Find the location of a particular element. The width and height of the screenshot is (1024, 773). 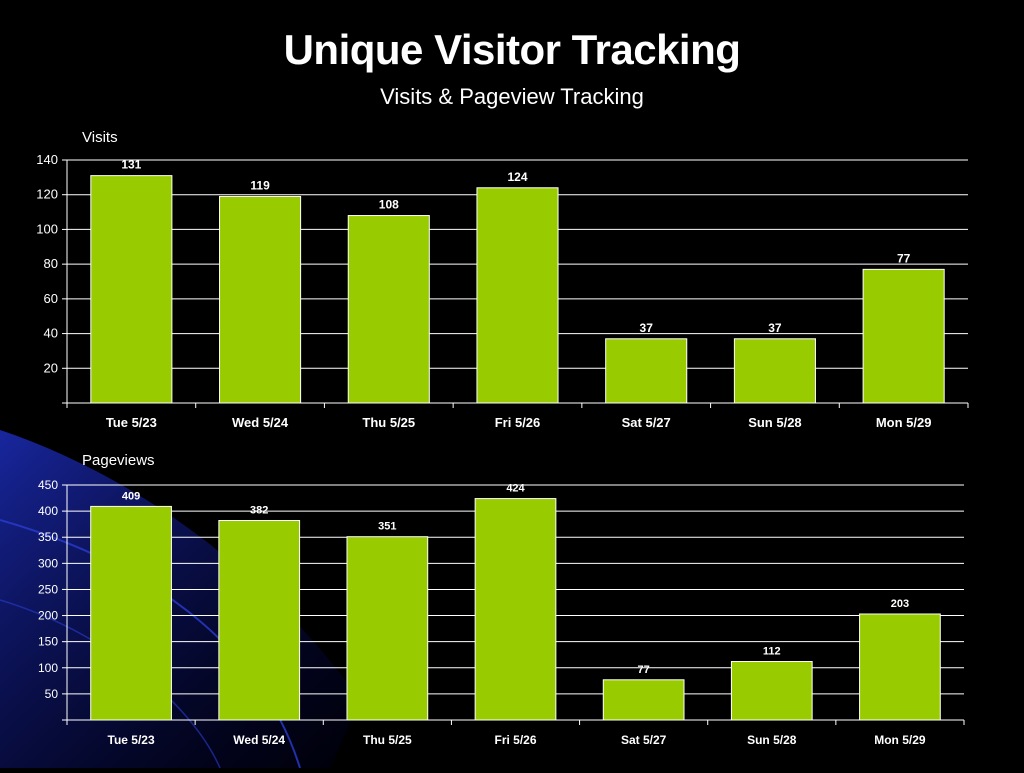

visits-value-label: 108 is located at coordinates (389, 205).